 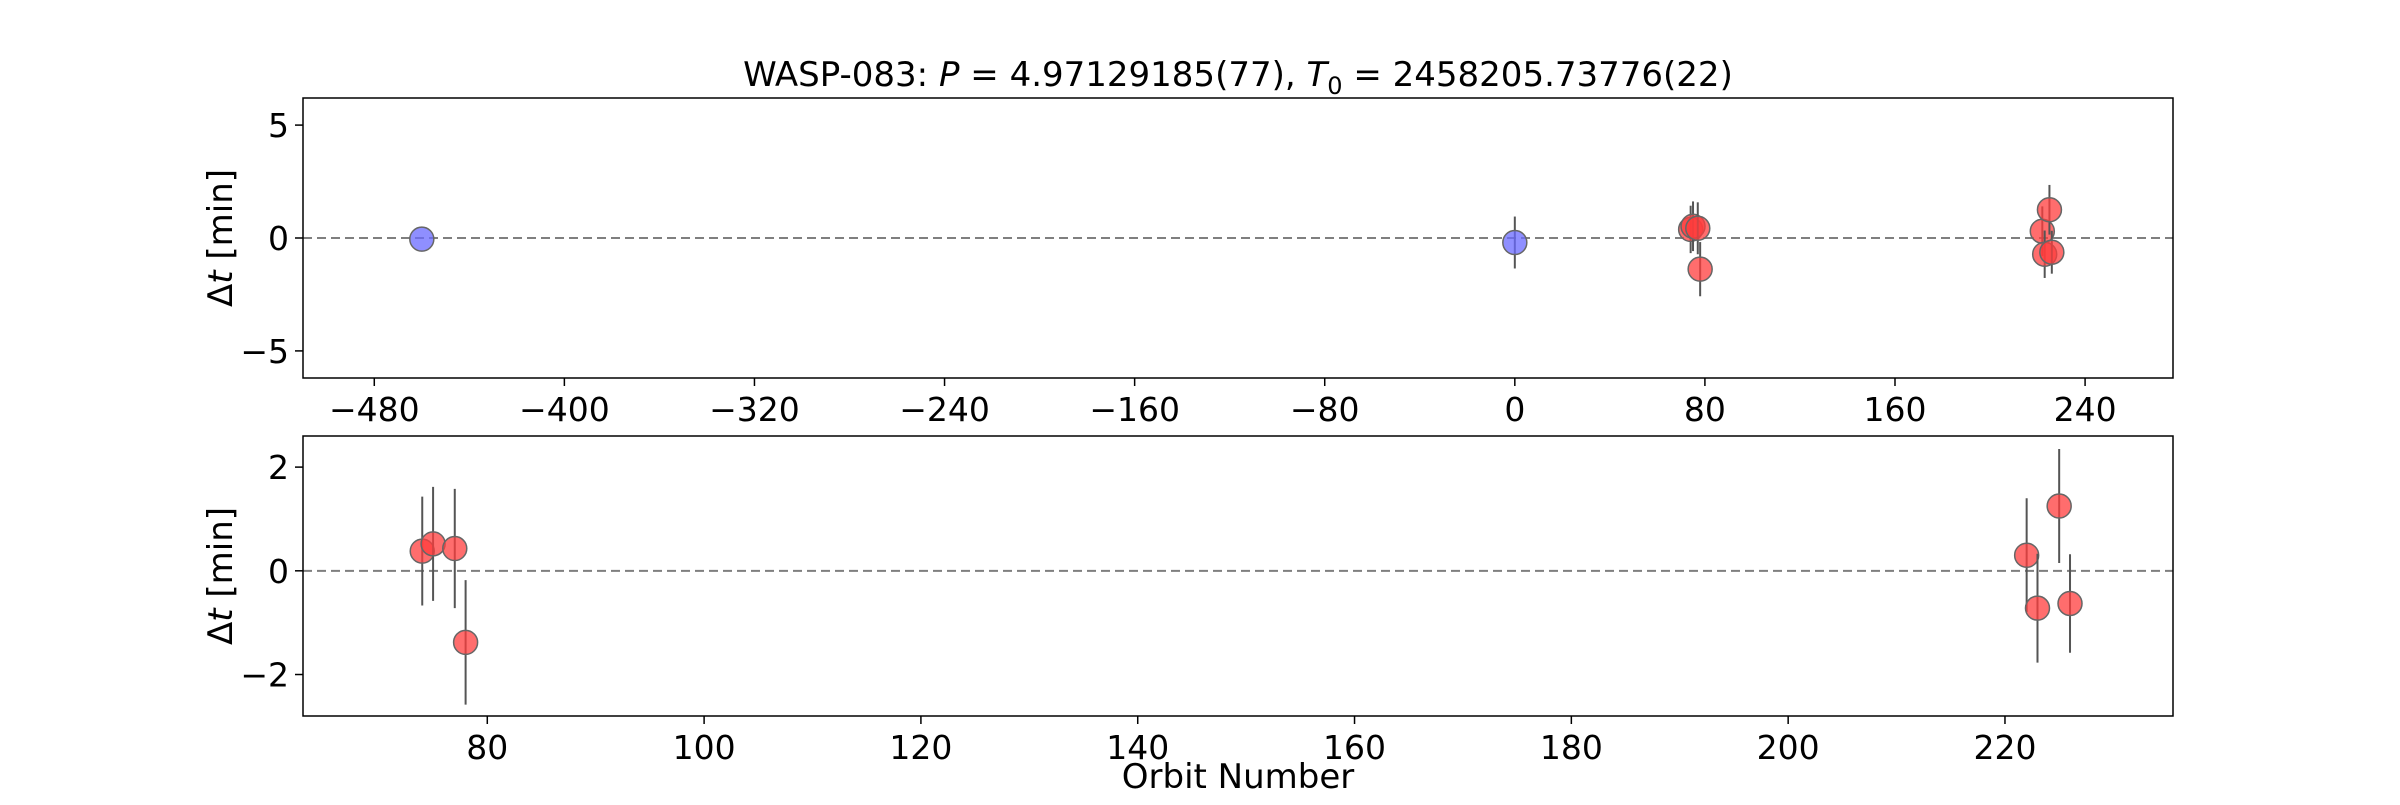 I want to click on y-tick-label: −5, so click(x=264, y=351).